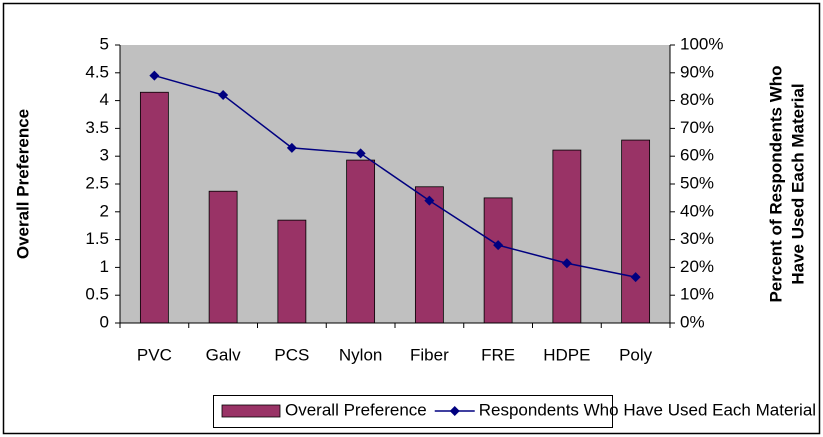 This screenshot has width=823, height=437. Describe the element at coordinates (104, 155) in the screenshot. I see `y-tick-label: 3` at that location.